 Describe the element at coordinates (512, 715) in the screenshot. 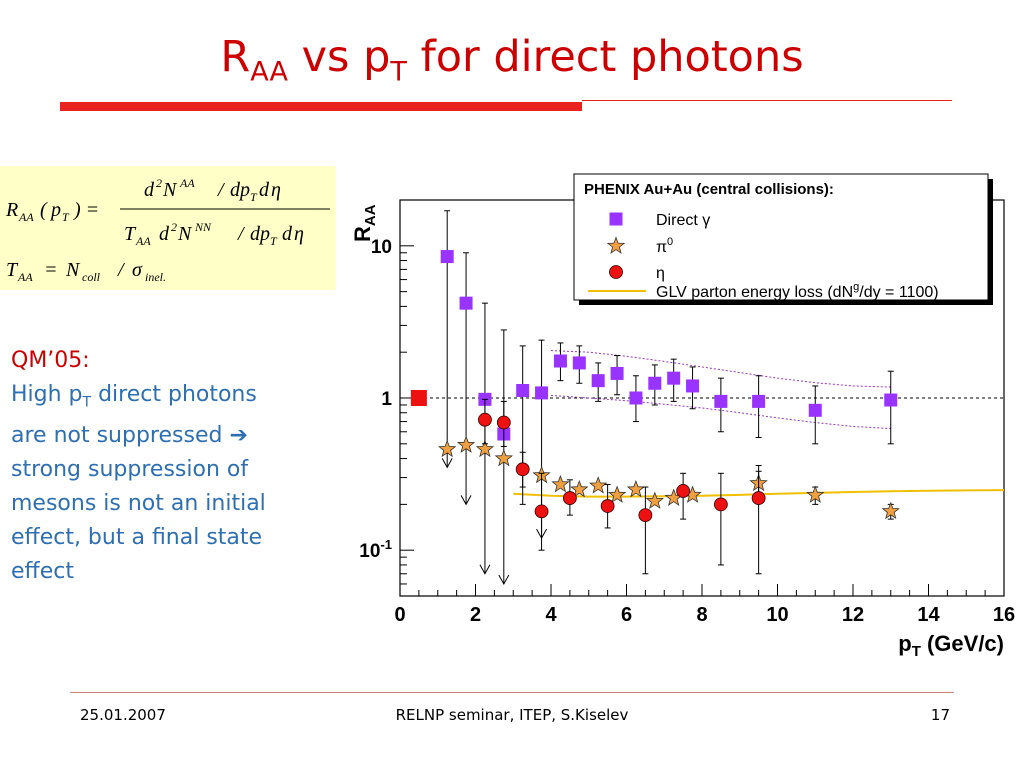

I see `footer-center: RELNP seminar, ITEP, S.Kiselev` at that location.